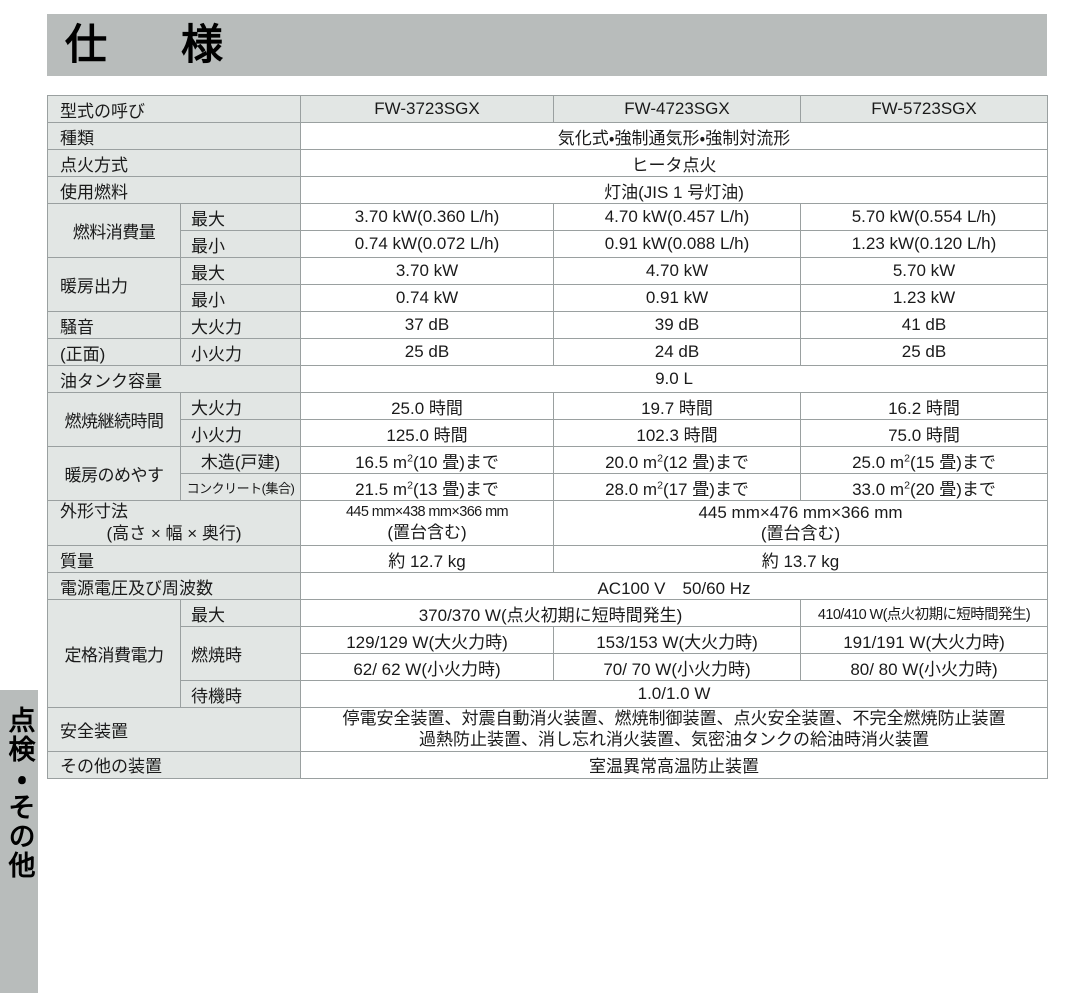 This screenshot has width=1080, height=993. What do you see at coordinates (674, 379) in the screenshot?
I see `value-tank: 9.0 L` at bounding box center [674, 379].